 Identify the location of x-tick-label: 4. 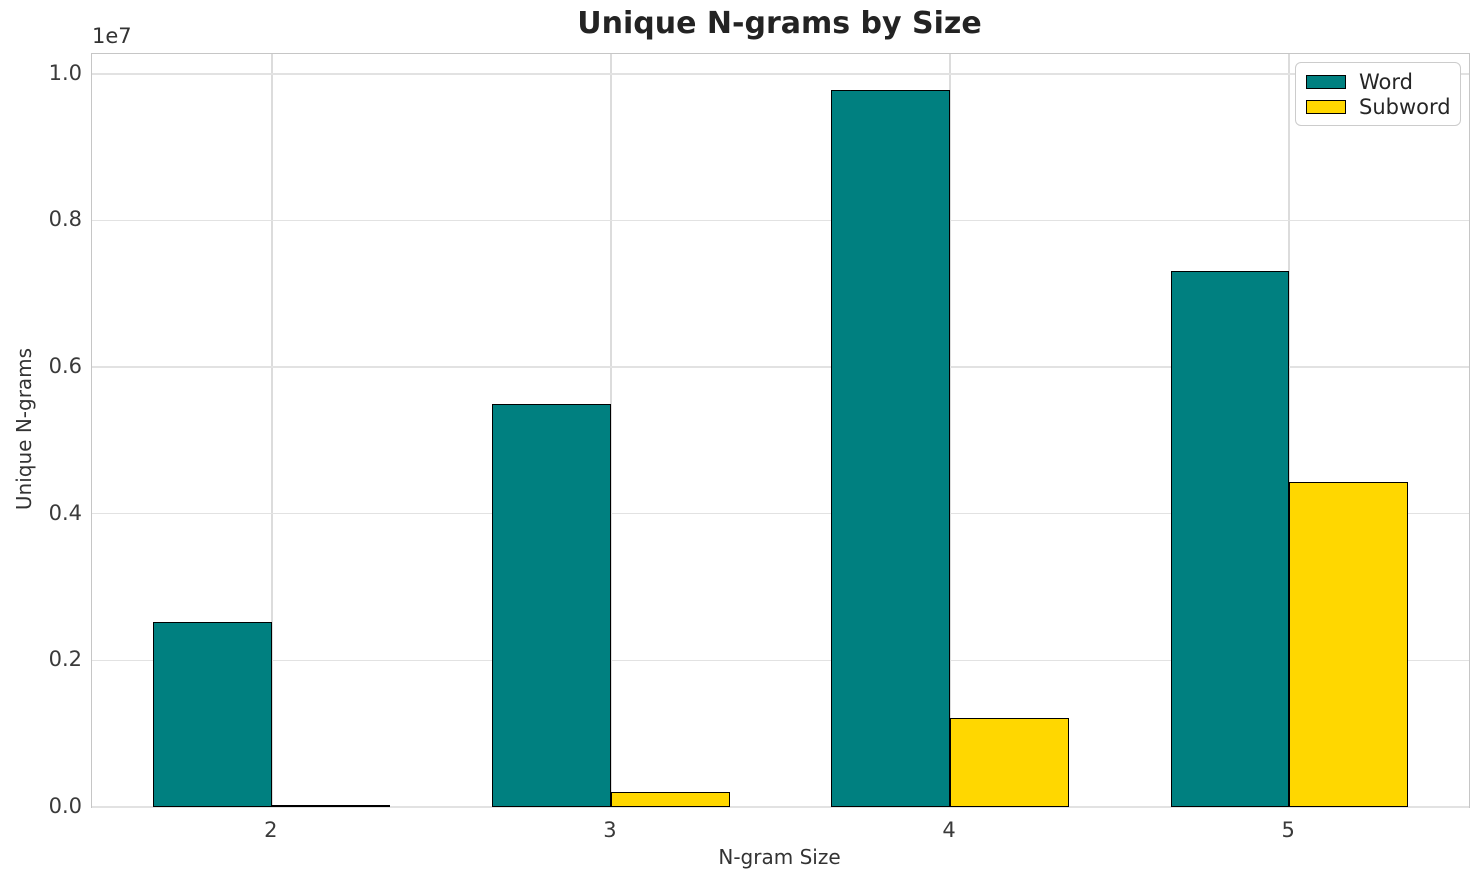
(949, 830).